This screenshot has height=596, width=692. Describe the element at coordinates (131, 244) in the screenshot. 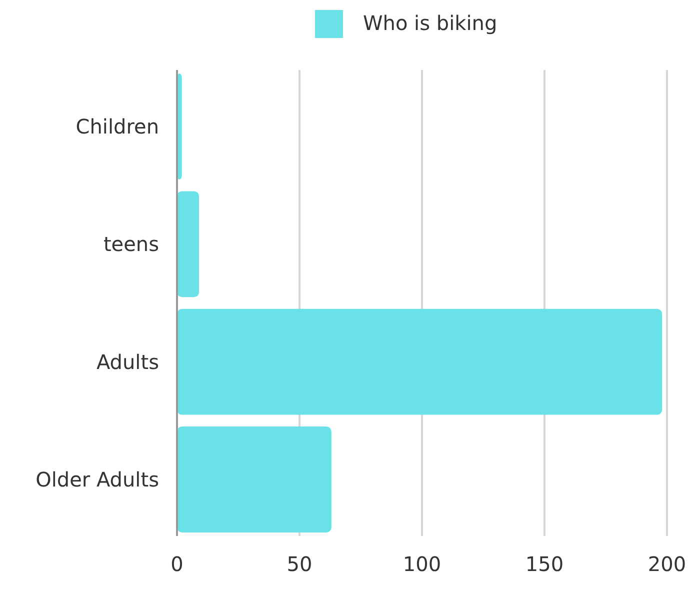

I see `y-tick-label: teens` at that location.